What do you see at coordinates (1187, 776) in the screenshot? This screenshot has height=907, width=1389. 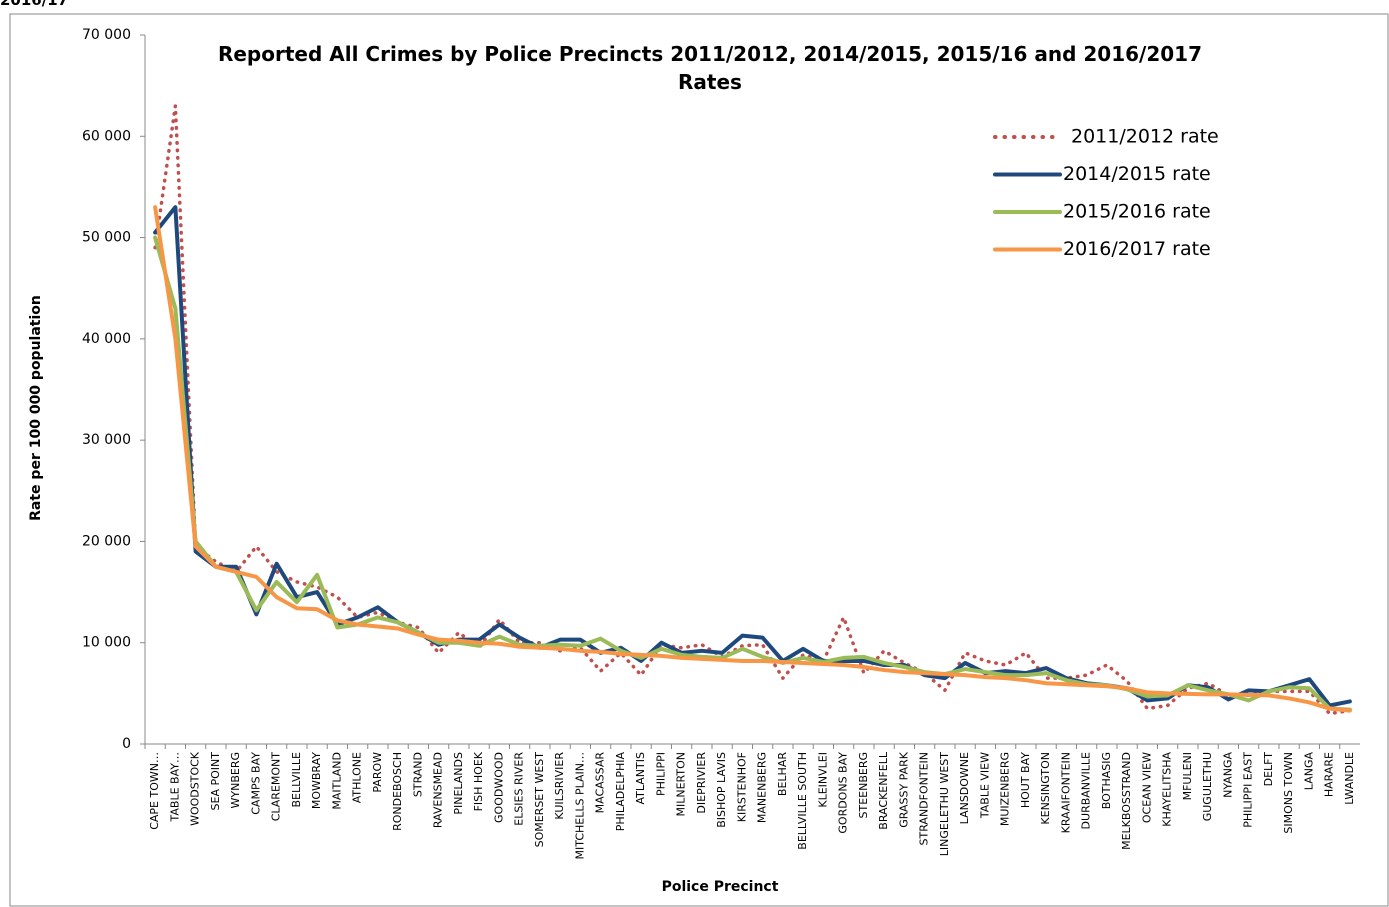 I see `x-tick-label: MFULENI` at bounding box center [1187, 776].